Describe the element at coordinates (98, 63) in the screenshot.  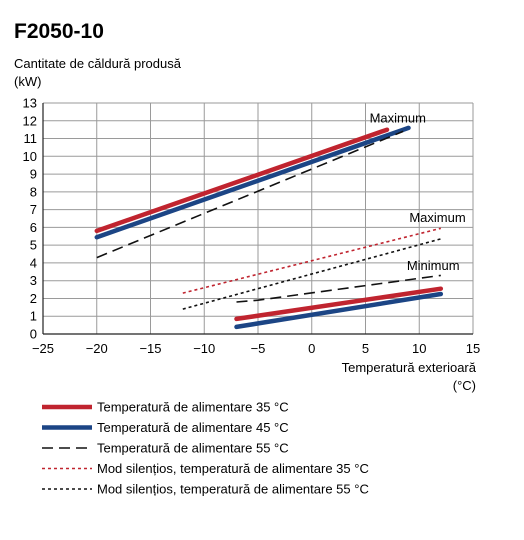
I see `y-axis-label: Cantitate de căldură produsă` at that location.